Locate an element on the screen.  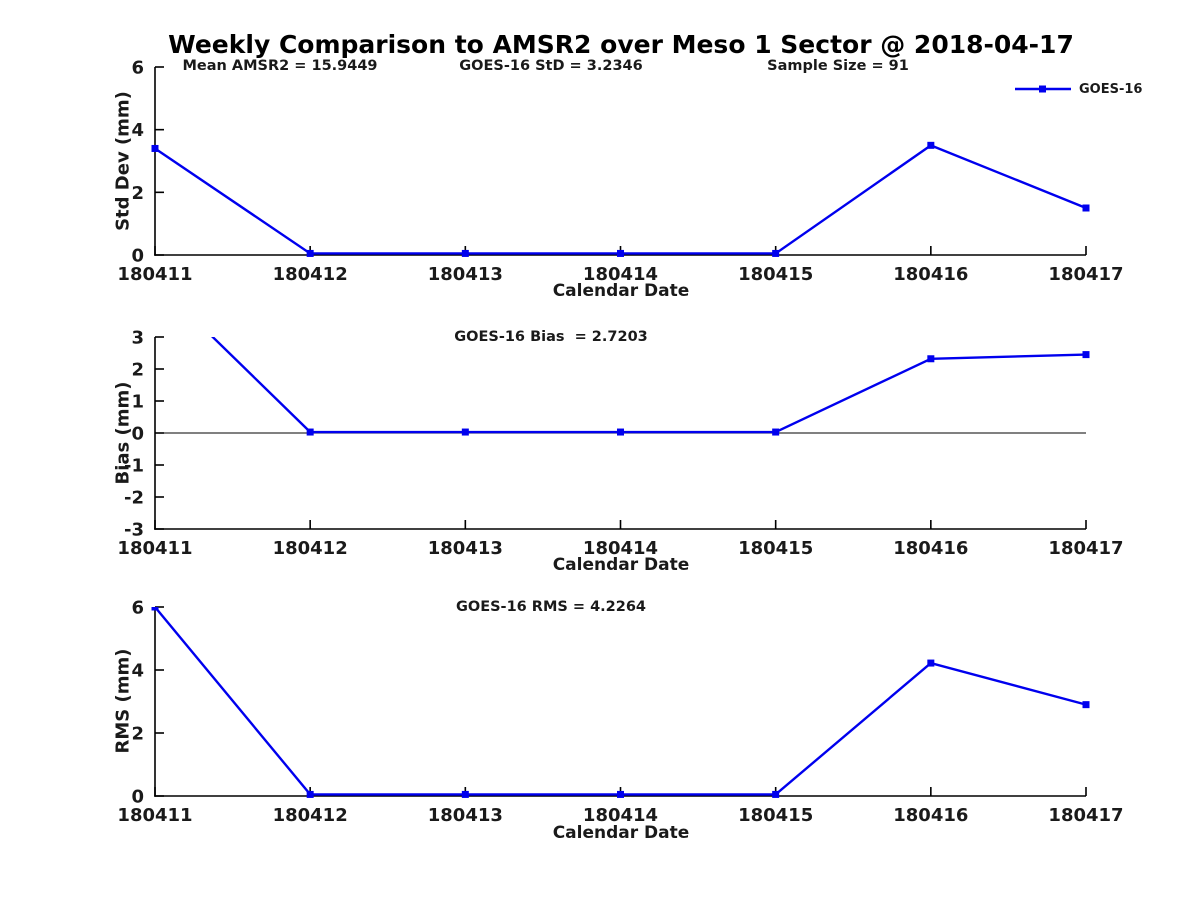
annotation-goes16-std: GOES-16 StD = 3.2346 is located at coordinates (551, 66).